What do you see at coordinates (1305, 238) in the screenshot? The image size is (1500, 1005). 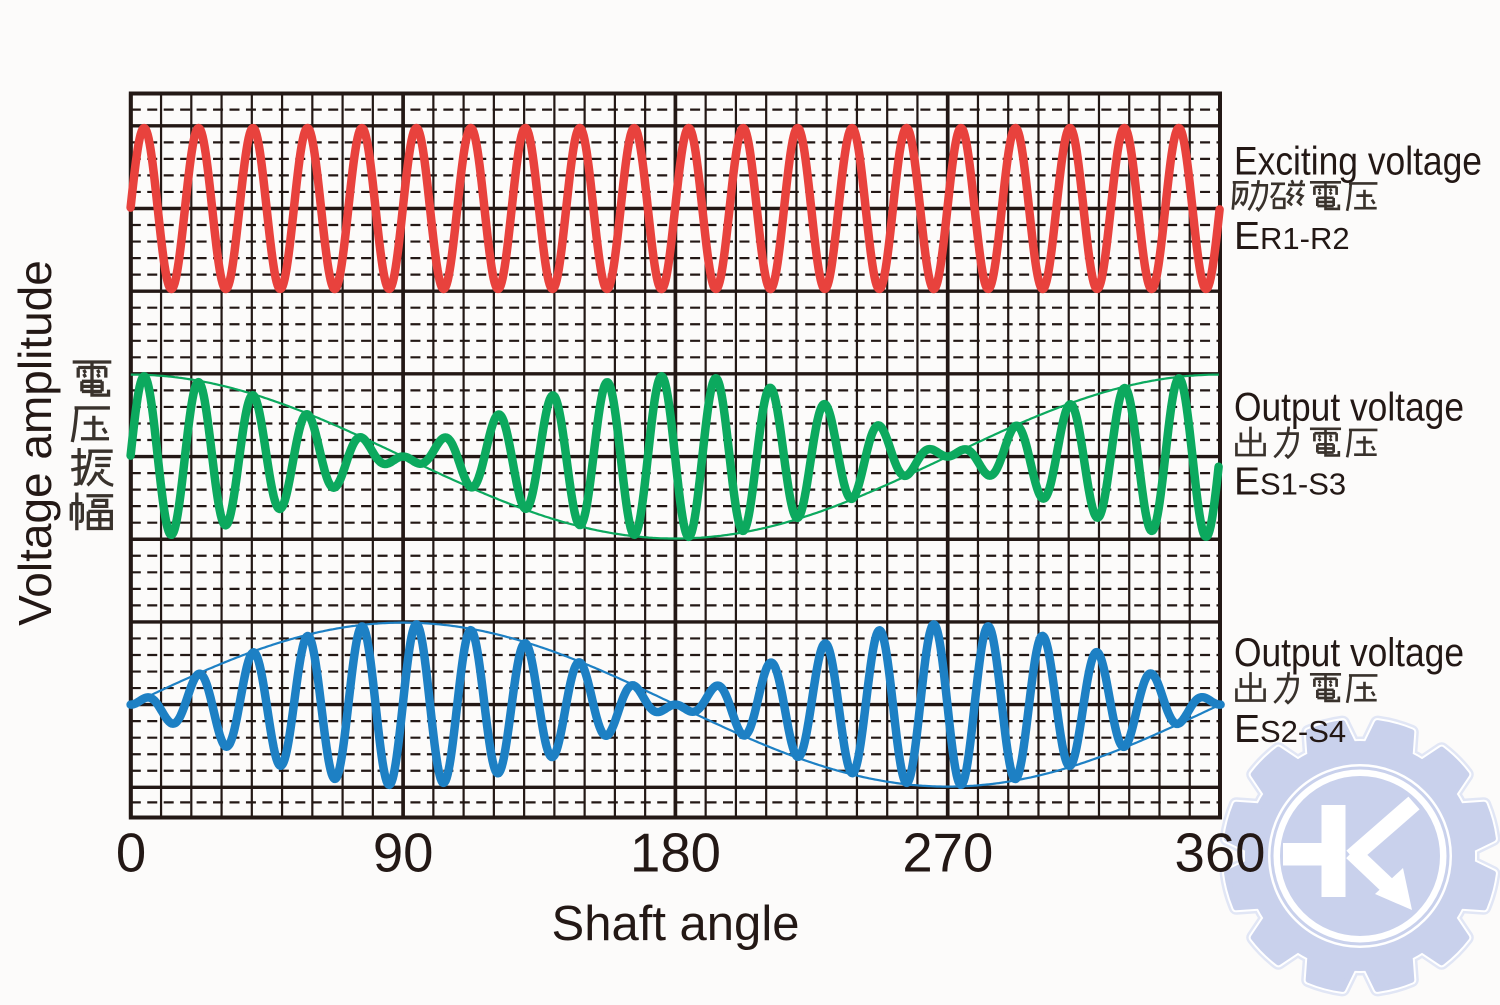 I see `svg-text: R1-R2` at bounding box center [1305, 238].